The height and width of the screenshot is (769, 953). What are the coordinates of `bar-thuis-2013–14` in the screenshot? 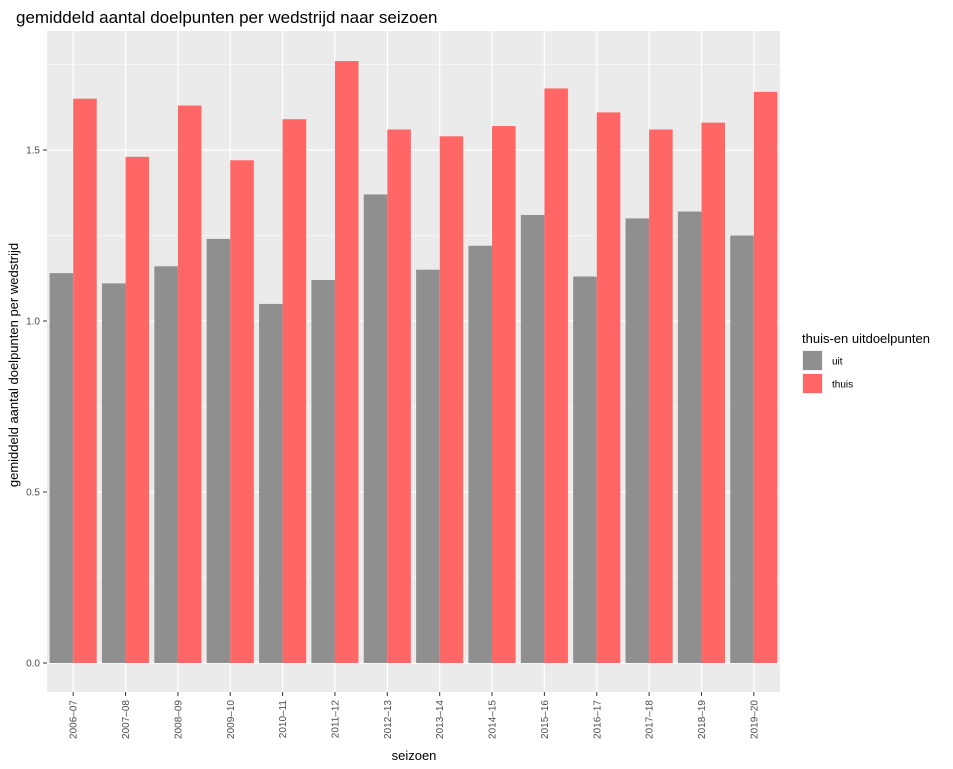 It's located at (451, 399).